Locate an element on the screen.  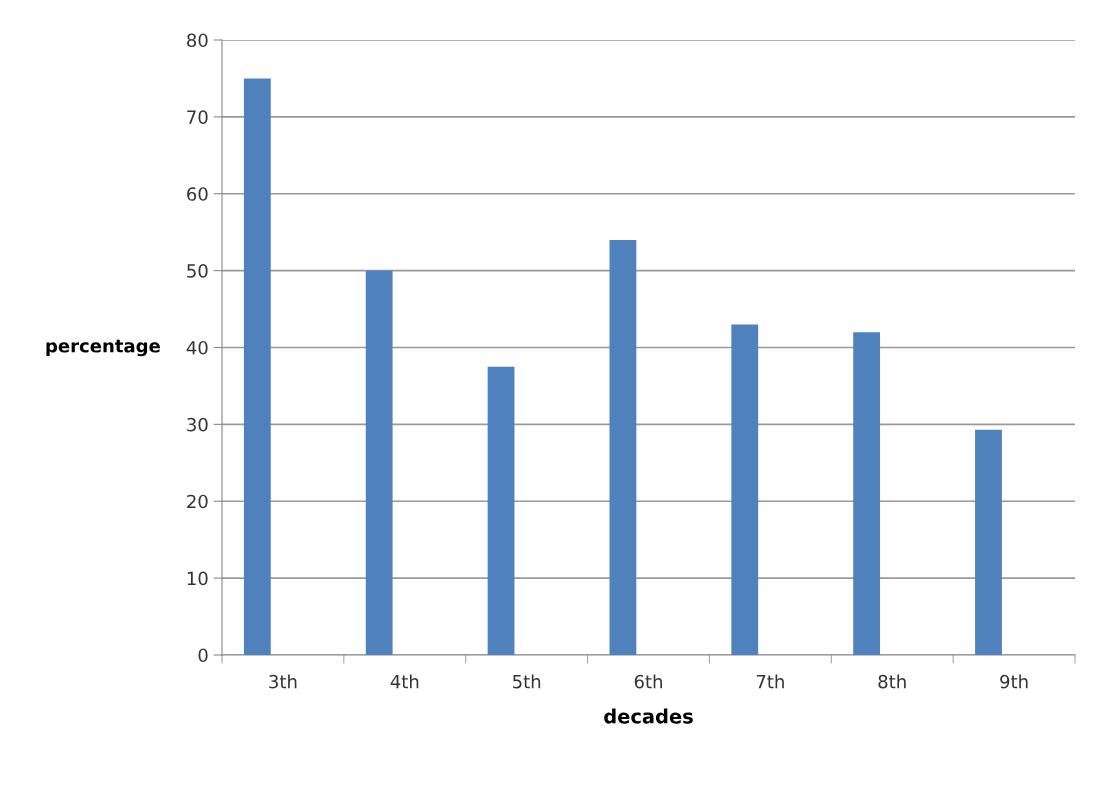
y-tick-label: 80 is located at coordinates (197, 40).